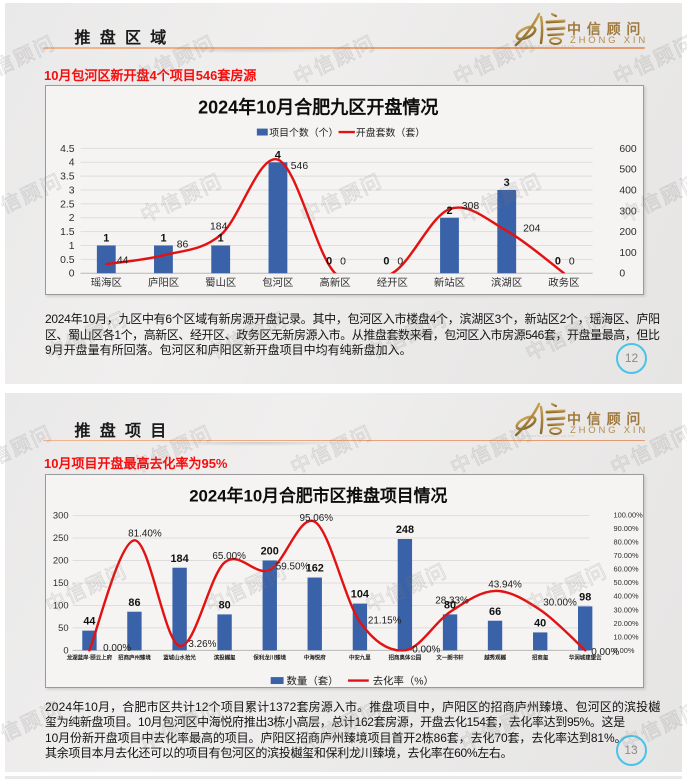 The image size is (687, 781). Describe the element at coordinates (303, 132) in the screenshot. I see `svg-text: 项目个数（个）` at that location.